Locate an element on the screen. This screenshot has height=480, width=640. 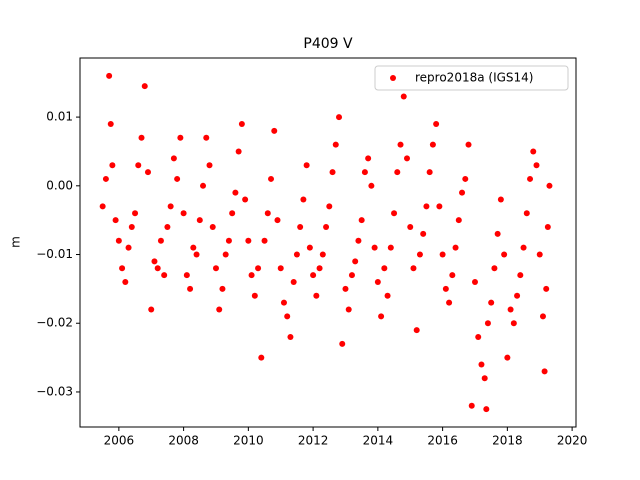
y-tick-label: 0.00 is located at coordinates (59, 185).